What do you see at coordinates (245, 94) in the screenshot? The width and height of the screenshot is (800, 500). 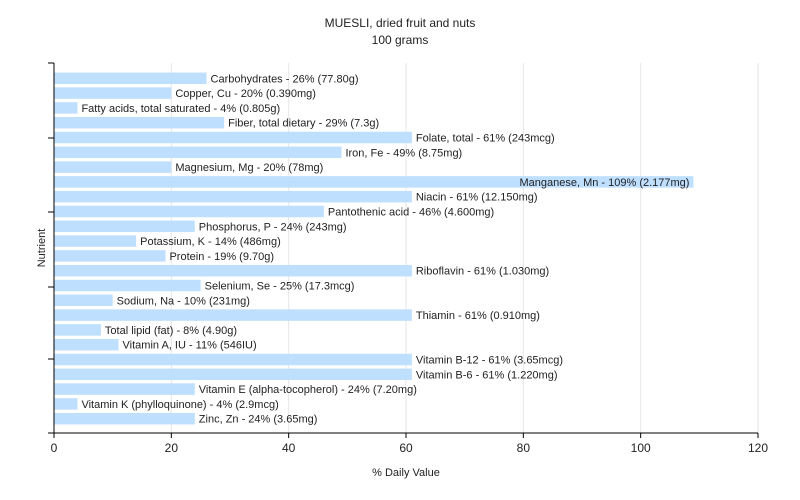 I see `bar-label: Copper, Cu - 20% (0.390mg)` at bounding box center [245, 94].